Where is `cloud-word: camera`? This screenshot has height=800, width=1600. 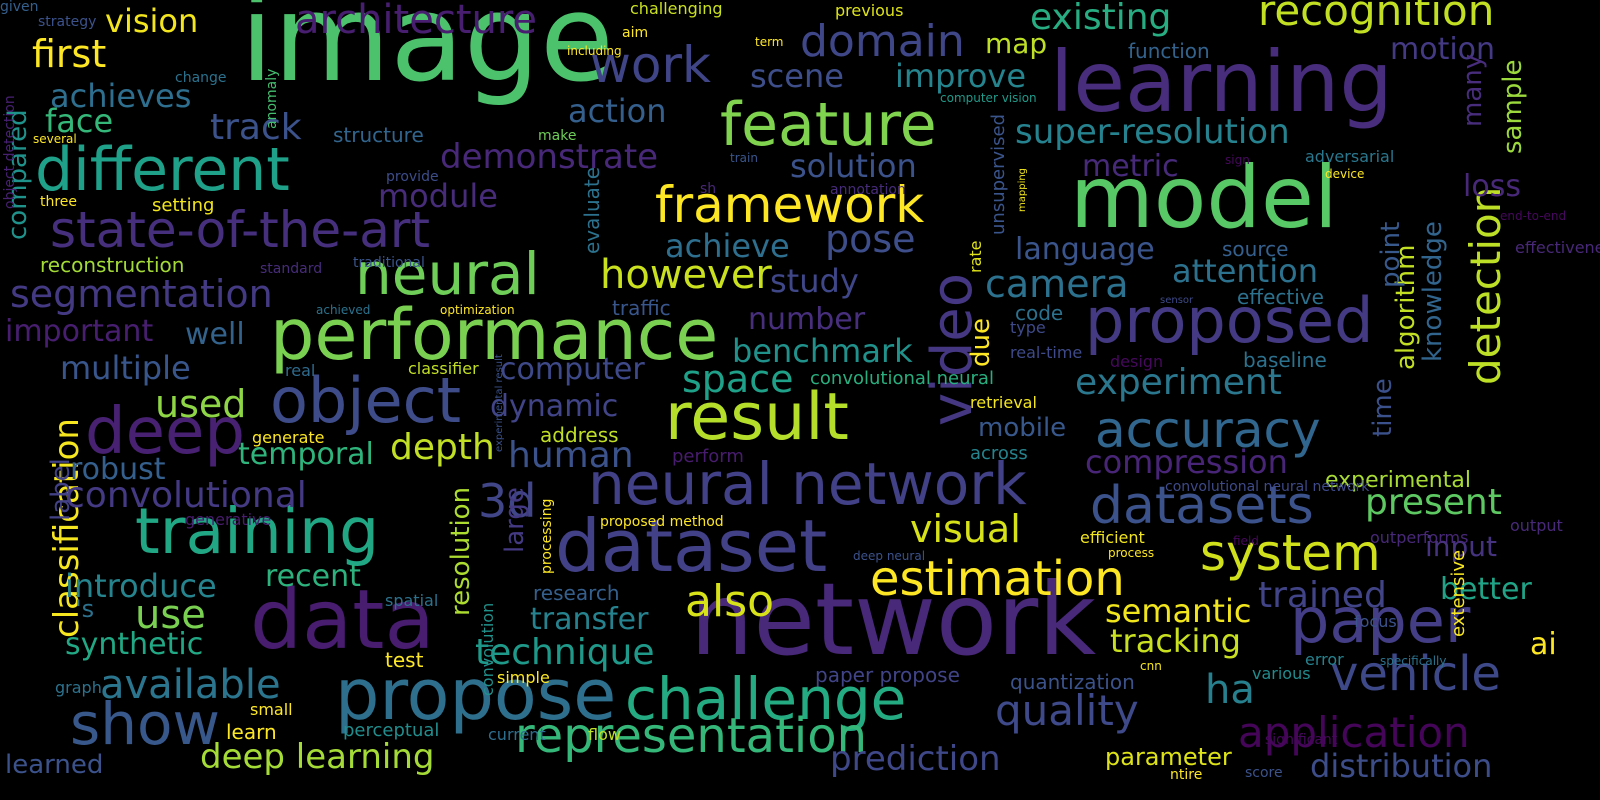 cloud-word: camera is located at coordinates (1057, 284).